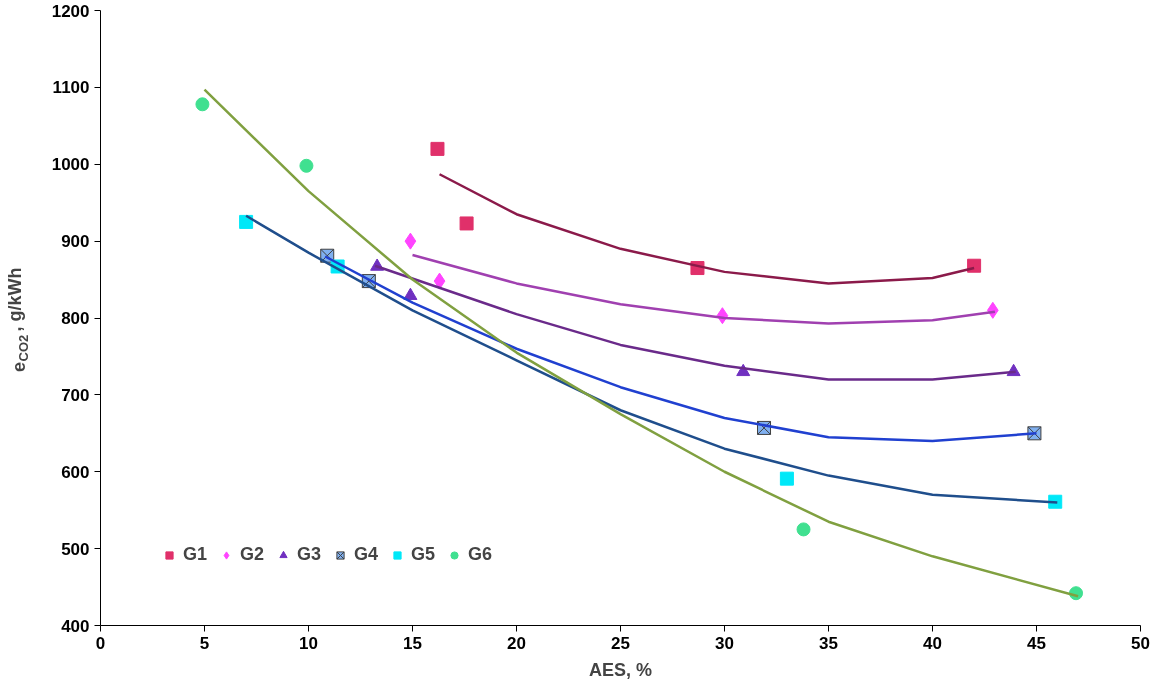 Image resolution: width=1171 pixels, height=693 pixels. Describe the element at coordinates (932, 643) in the screenshot. I see `x-tick-label: 40` at that location.